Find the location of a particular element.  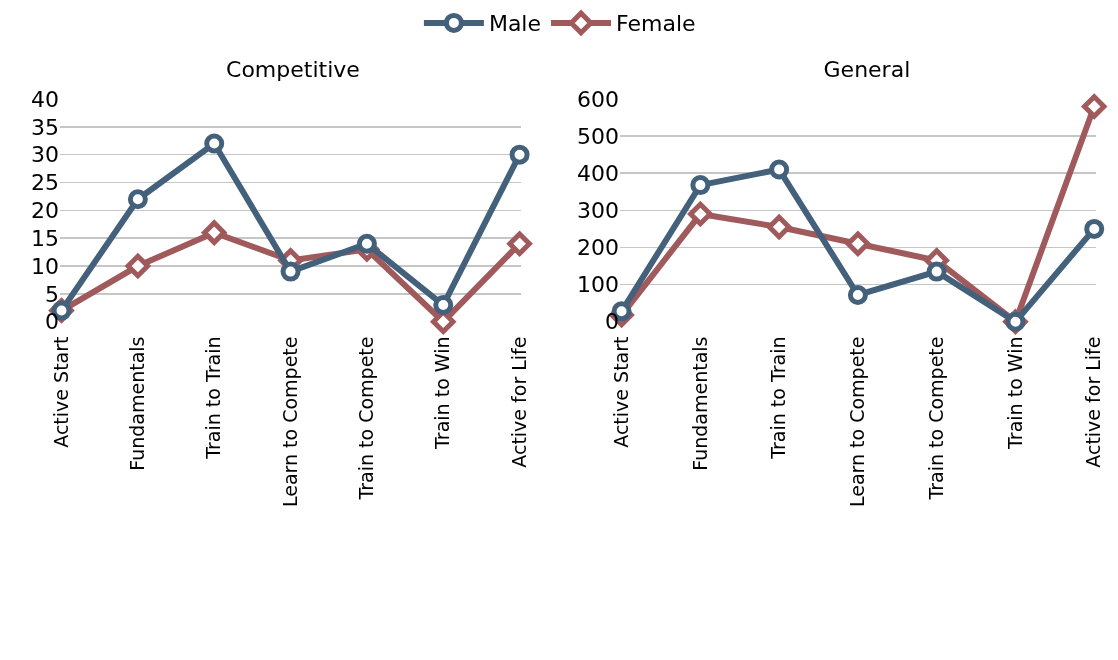

y-tick-label: 500 is located at coordinates (598, 136).